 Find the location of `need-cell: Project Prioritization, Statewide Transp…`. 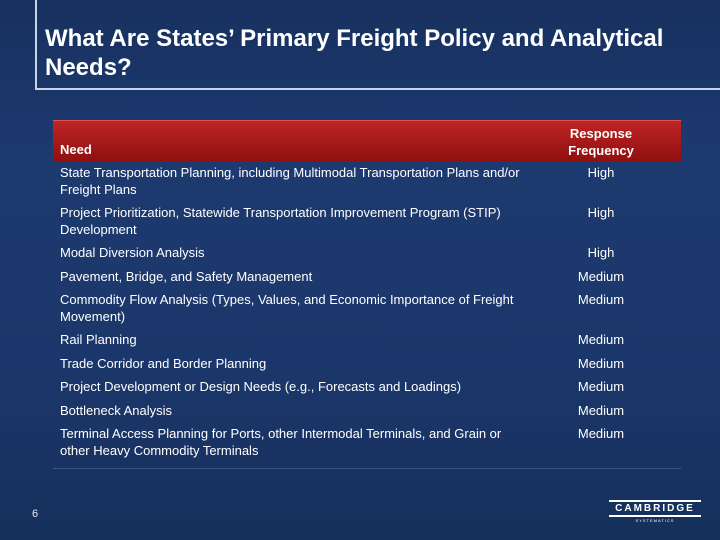

need-cell: Project Prioritization, Statewide Transp… is located at coordinates (280, 221).